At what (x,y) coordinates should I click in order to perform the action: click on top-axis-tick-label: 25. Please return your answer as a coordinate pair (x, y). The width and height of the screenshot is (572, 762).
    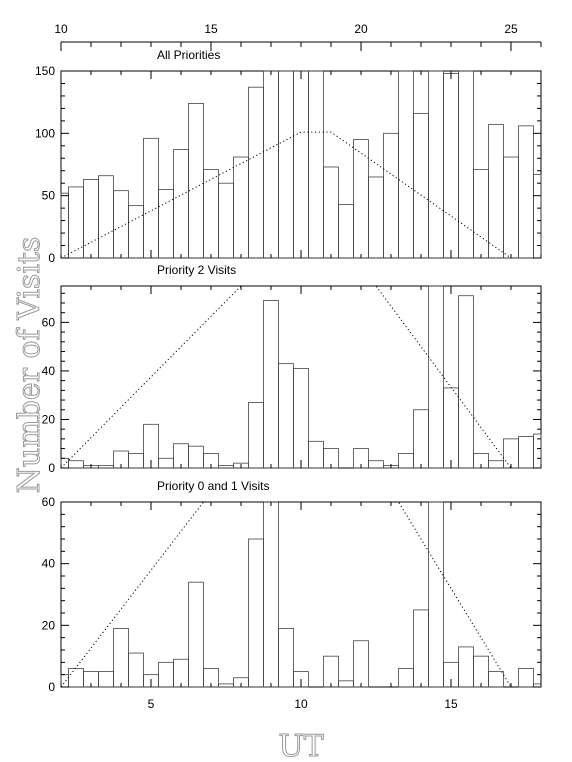
    Looking at the image, I should click on (511, 29).